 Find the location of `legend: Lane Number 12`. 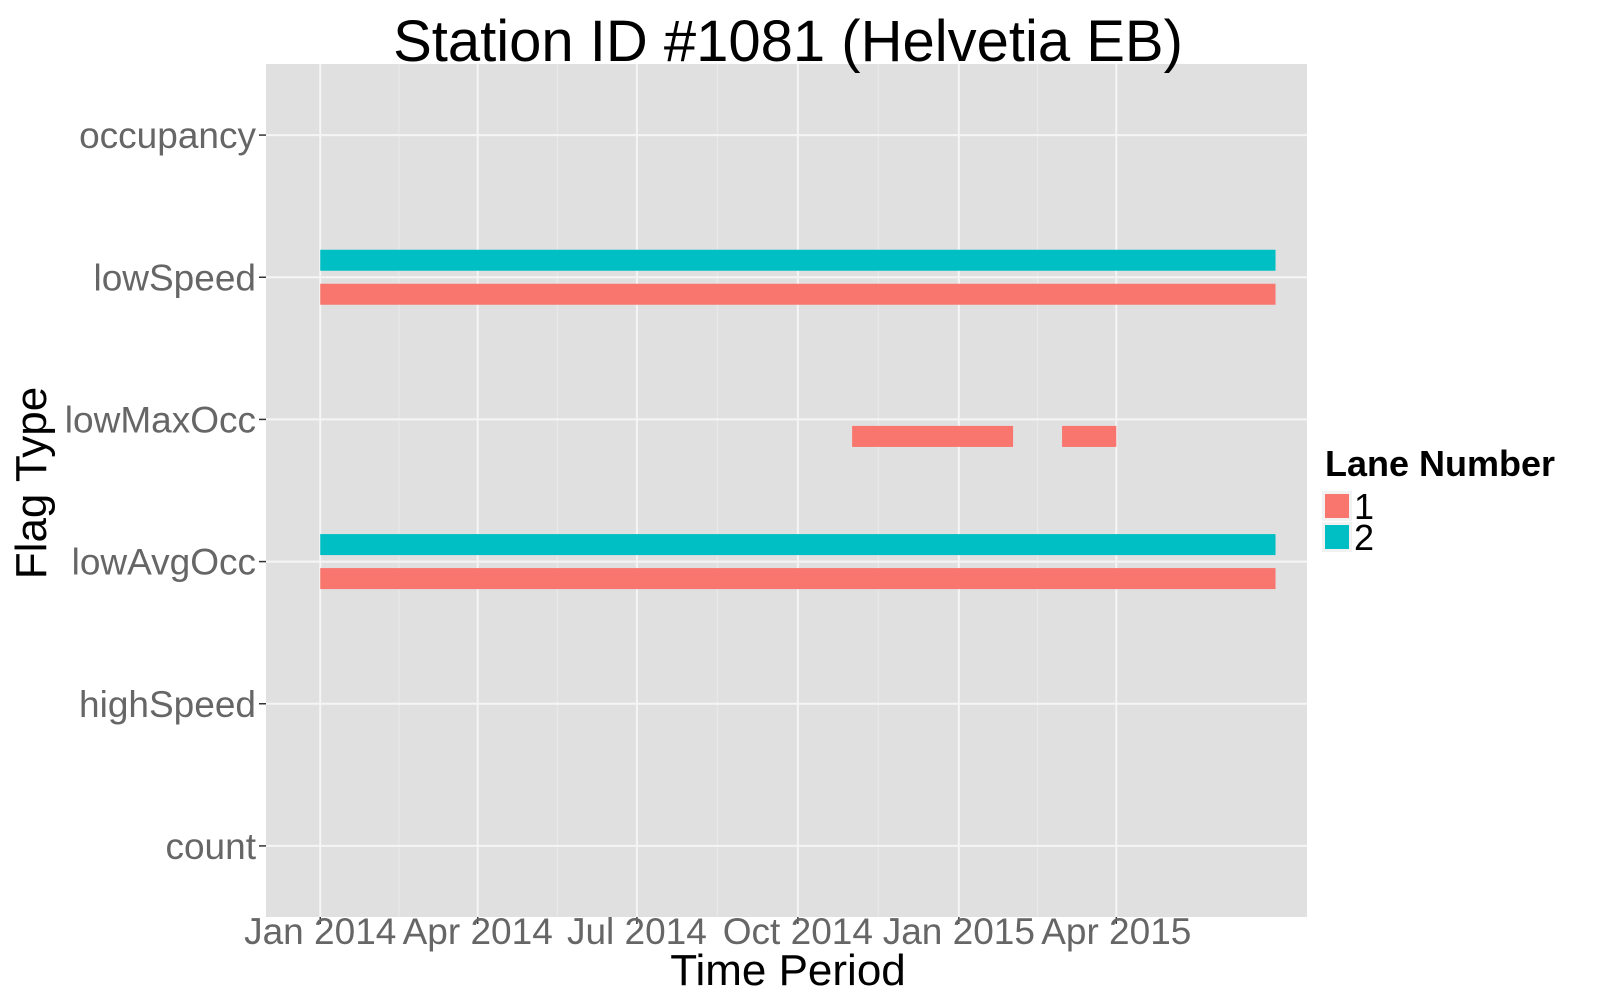

legend: Lane Number 12 is located at coordinates (1438, 500).